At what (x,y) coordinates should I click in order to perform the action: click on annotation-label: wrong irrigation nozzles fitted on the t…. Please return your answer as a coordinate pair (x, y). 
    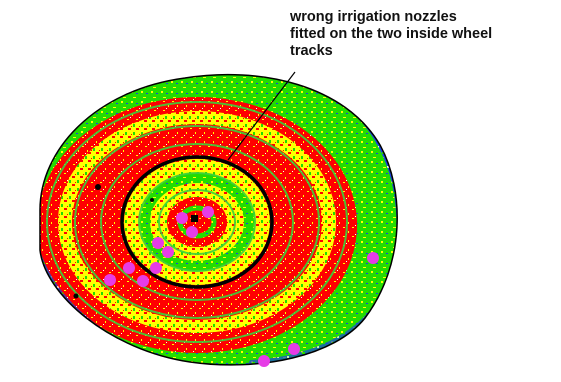
    Looking at the image, I should click on (391, 34).